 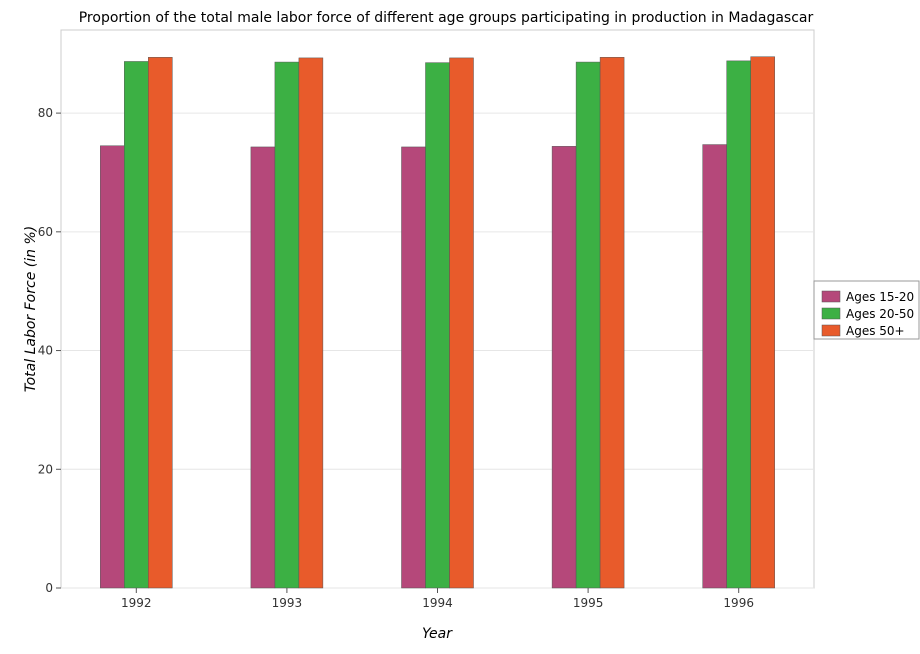 I want to click on bar-ages-50--1994, so click(x=461, y=323).